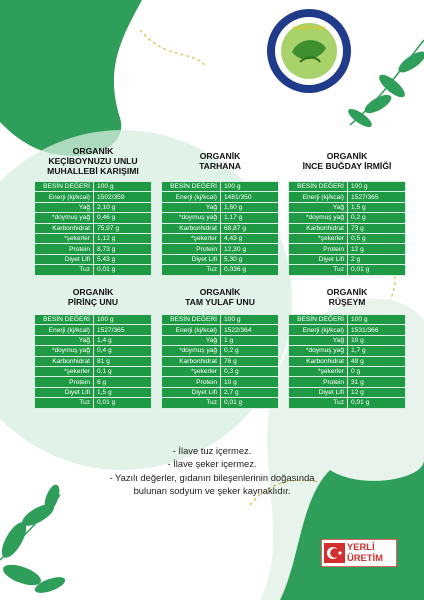  What do you see at coordinates (347, 166) in the screenshot?
I see `product-title-line: İNCE BUĞDAY İRMİĞİ` at bounding box center [347, 166].